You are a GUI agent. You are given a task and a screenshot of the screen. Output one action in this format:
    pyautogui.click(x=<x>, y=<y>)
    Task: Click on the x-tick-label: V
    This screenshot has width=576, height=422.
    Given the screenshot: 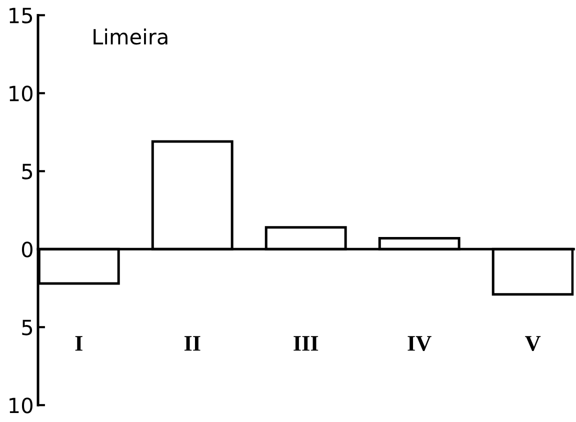 What is the action you would take?
    pyautogui.click(x=533, y=344)
    